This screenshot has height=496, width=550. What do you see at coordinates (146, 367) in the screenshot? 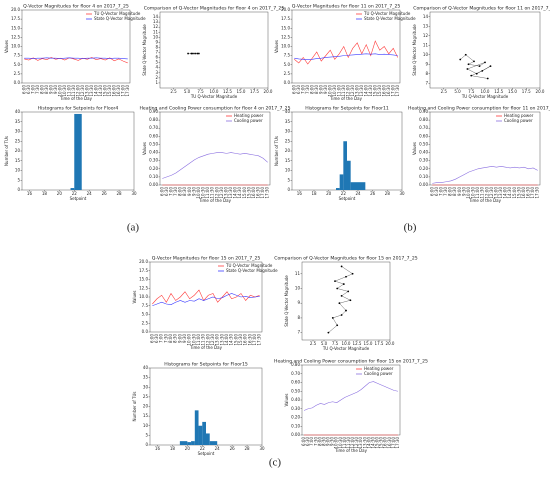
I see `y-tick-label: 40` at bounding box center [146, 367].